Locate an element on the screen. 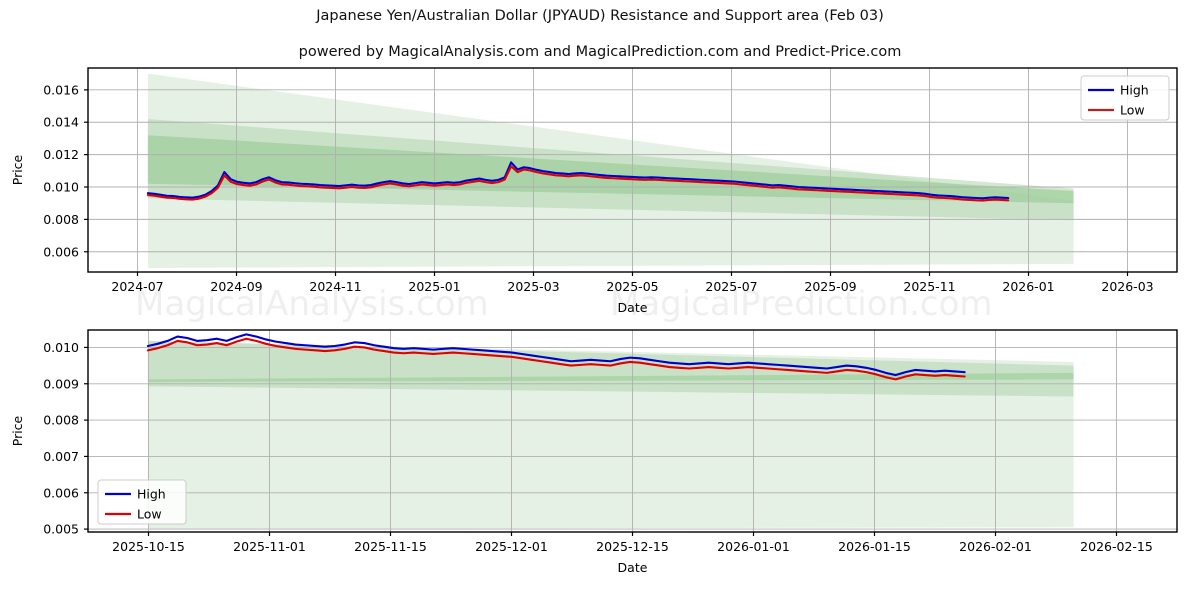  ytick-label: 0.005 is located at coordinates (61, 529).